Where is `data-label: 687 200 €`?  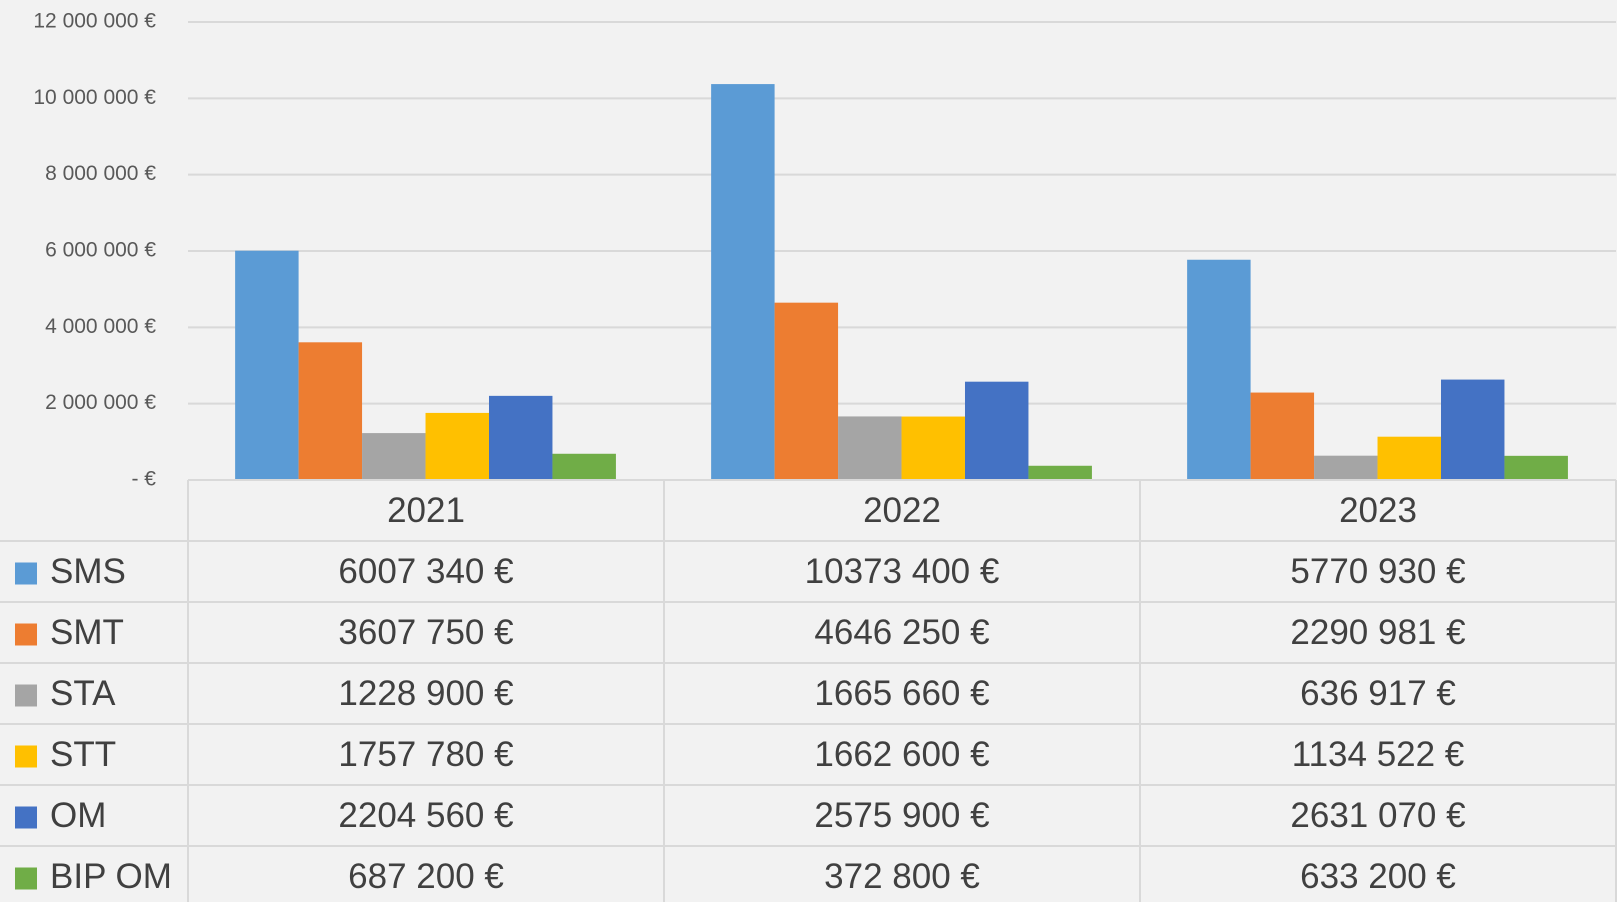 data-label: 687 200 € is located at coordinates (426, 876).